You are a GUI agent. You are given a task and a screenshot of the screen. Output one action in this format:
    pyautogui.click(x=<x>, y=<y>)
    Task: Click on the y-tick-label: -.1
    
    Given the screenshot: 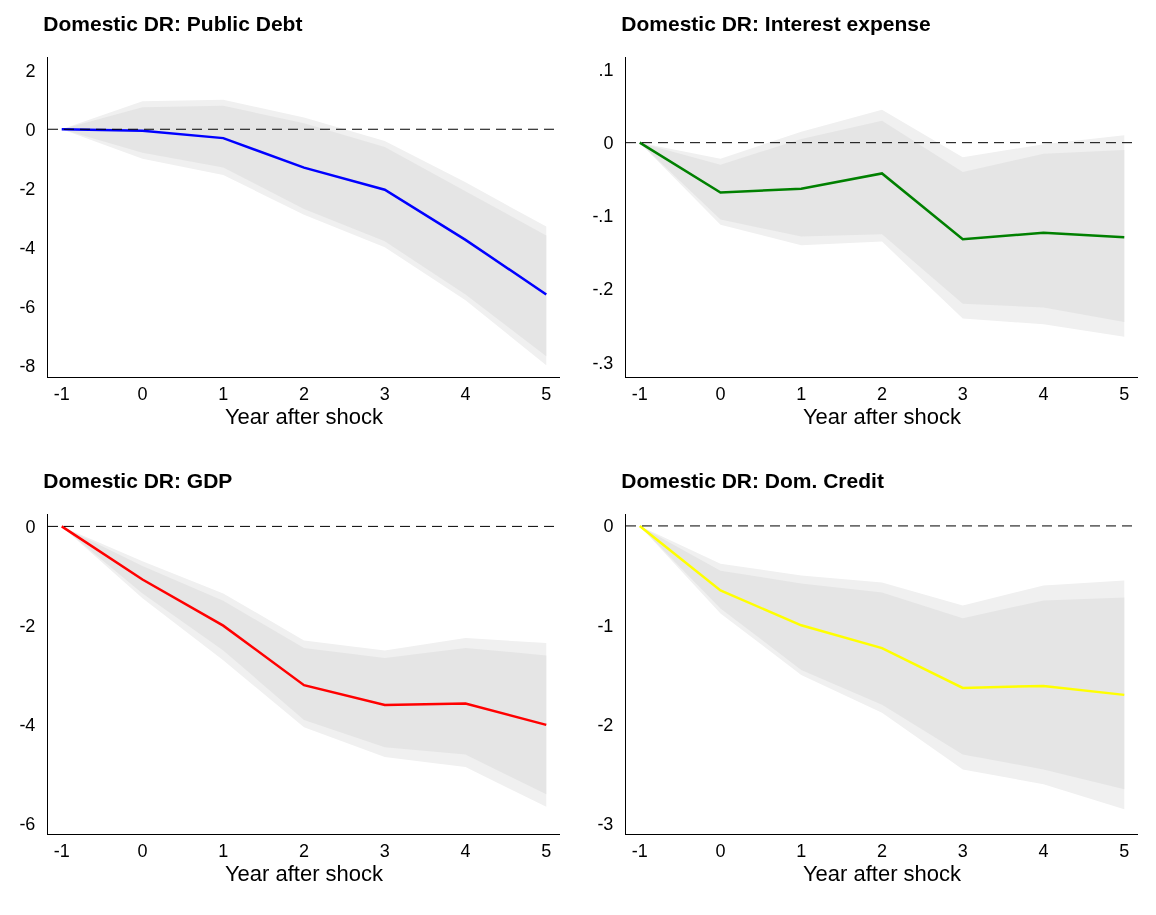 What is the action you would take?
    pyautogui.click(x=603, y=216)
    